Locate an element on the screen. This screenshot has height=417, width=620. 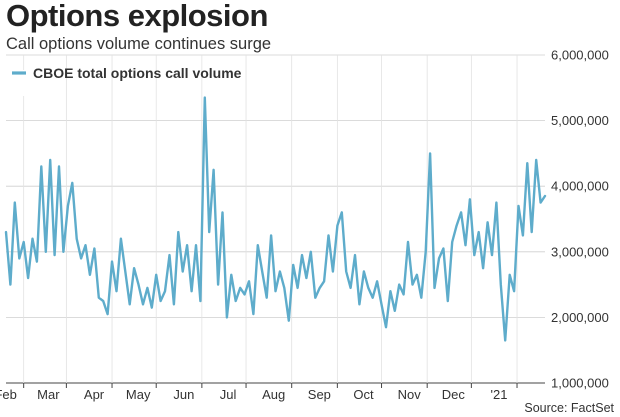
x-axis: Feb Mar Apr May Jun Jul Aug Sep Oct Nov Dec '21 is located at coordinates (259, 392).